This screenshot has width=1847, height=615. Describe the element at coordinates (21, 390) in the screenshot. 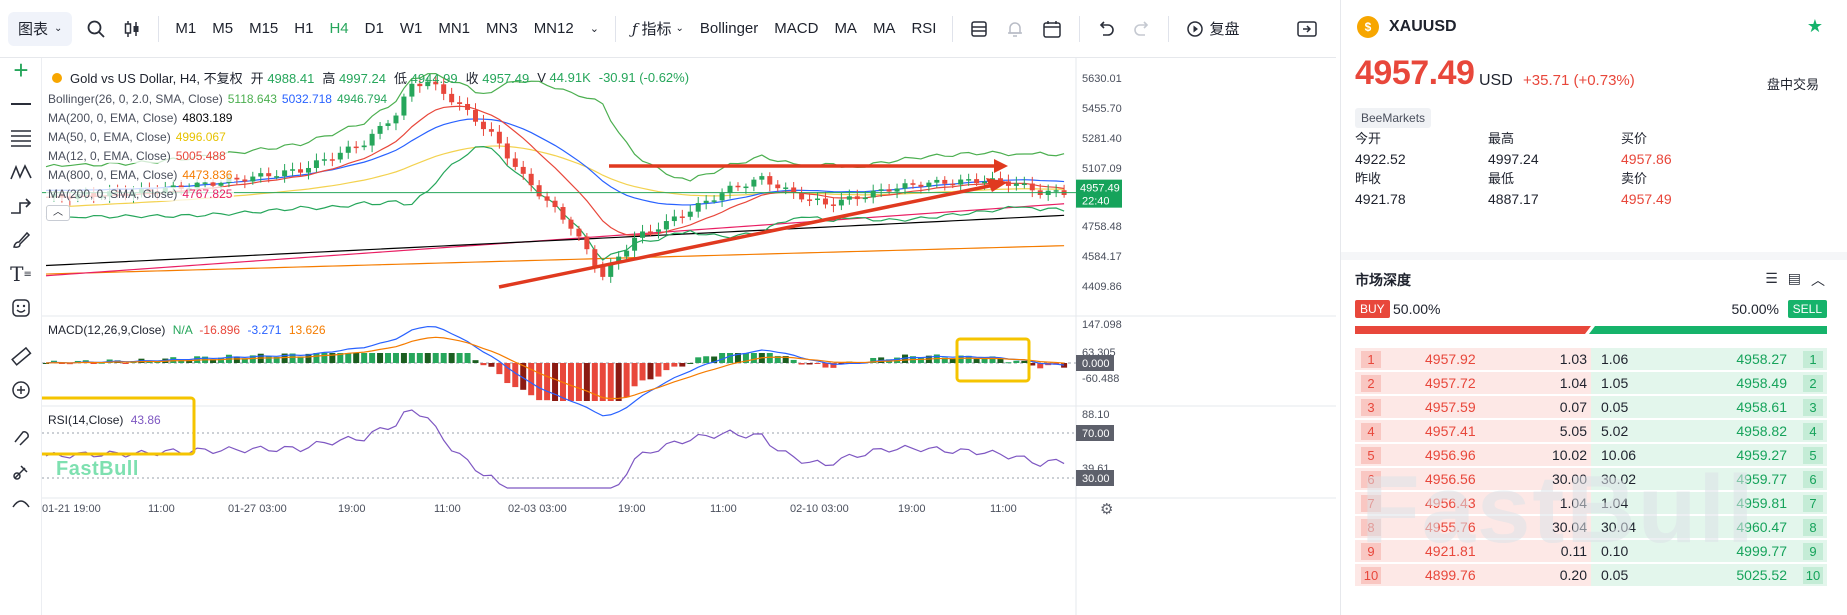

I see `zoom-in-icon` at that location.